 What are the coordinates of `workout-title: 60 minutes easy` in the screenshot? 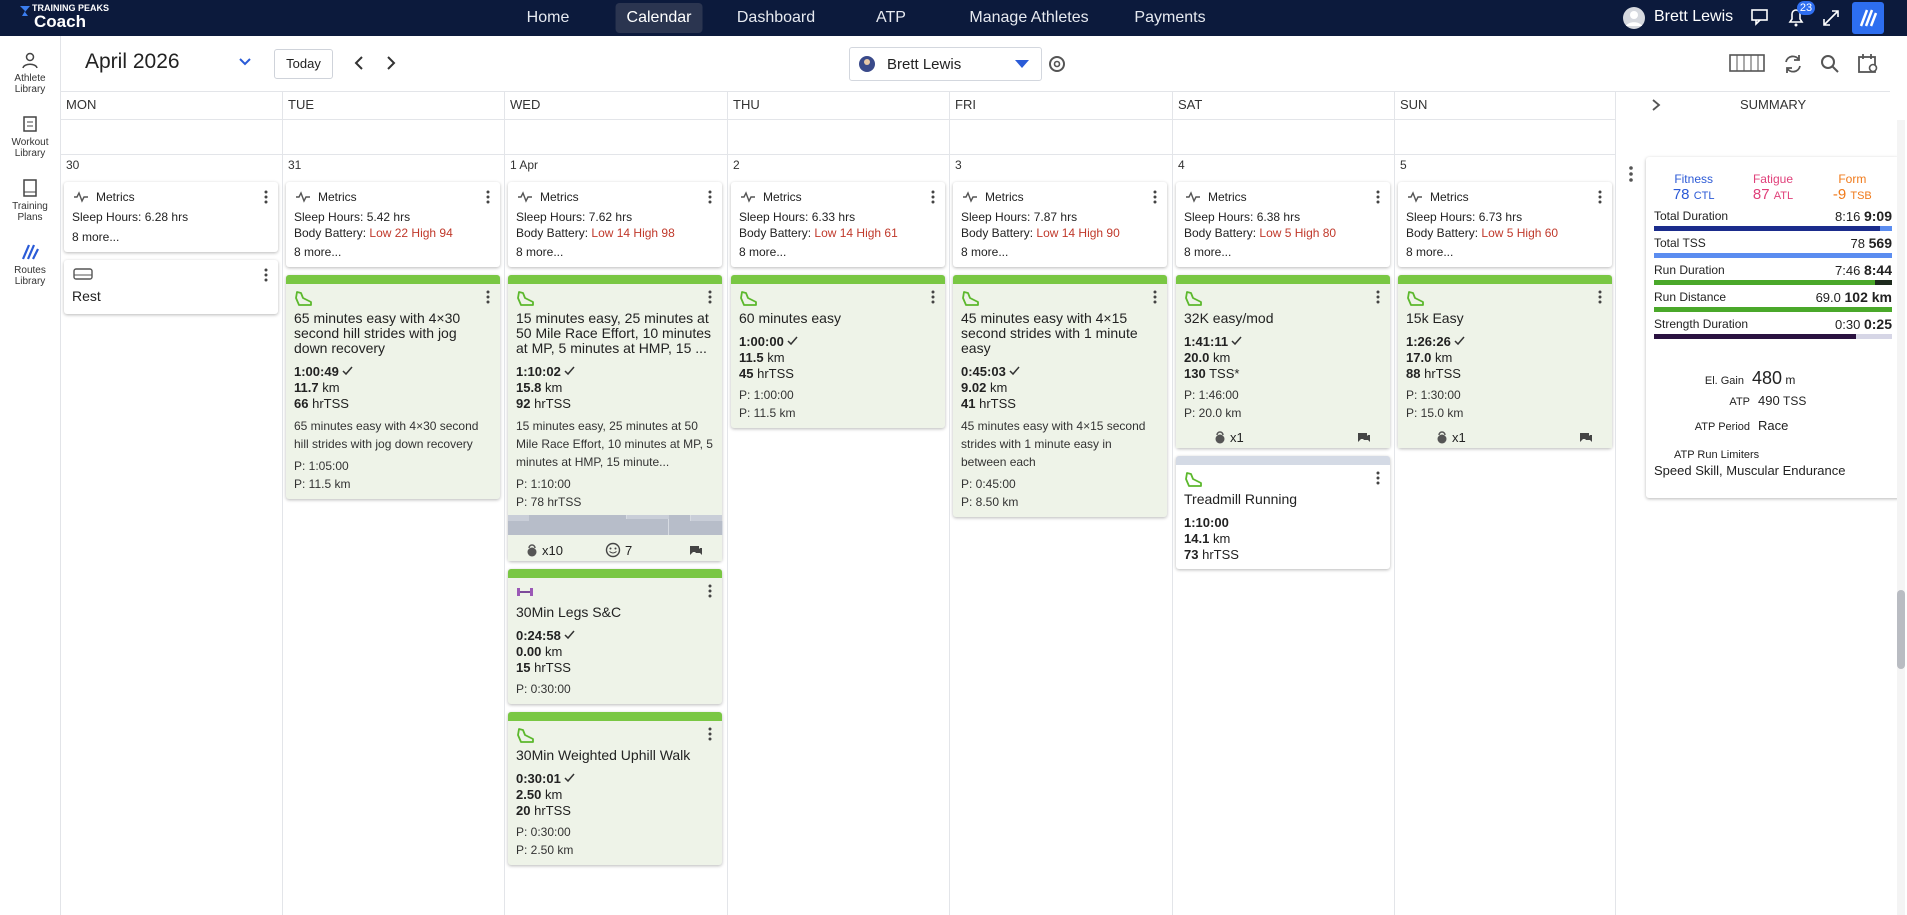 It's located at (790, 318).